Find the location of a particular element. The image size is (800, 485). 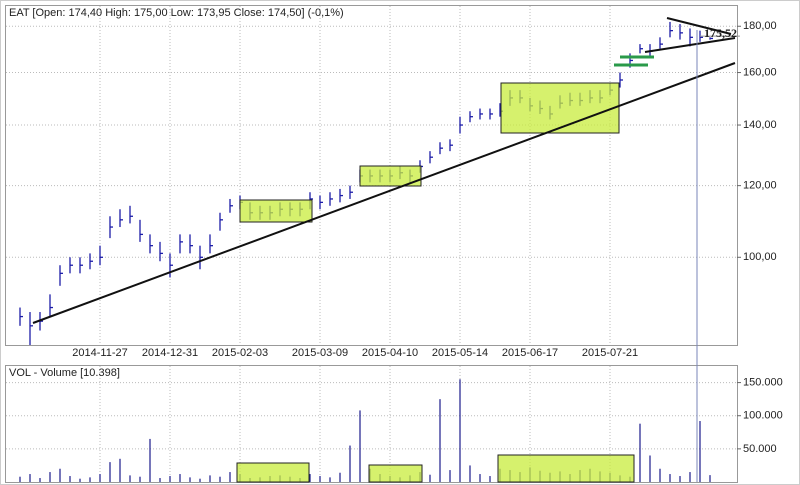

x-tick-label: 2015-04-10 is located at coordinates (390, 353).